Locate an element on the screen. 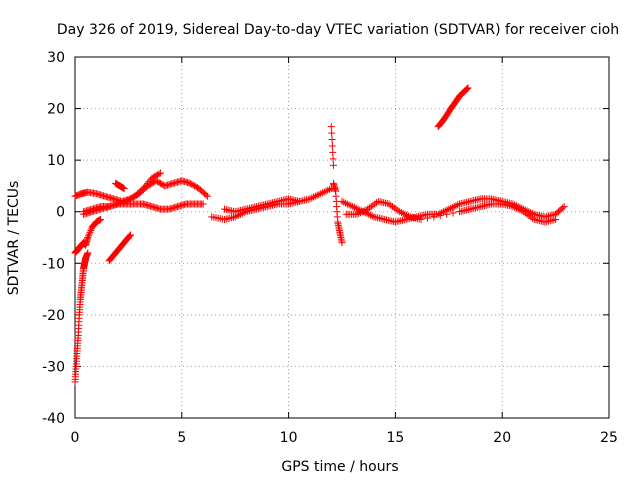  series-arc_high is located at coordinates (453, 107).